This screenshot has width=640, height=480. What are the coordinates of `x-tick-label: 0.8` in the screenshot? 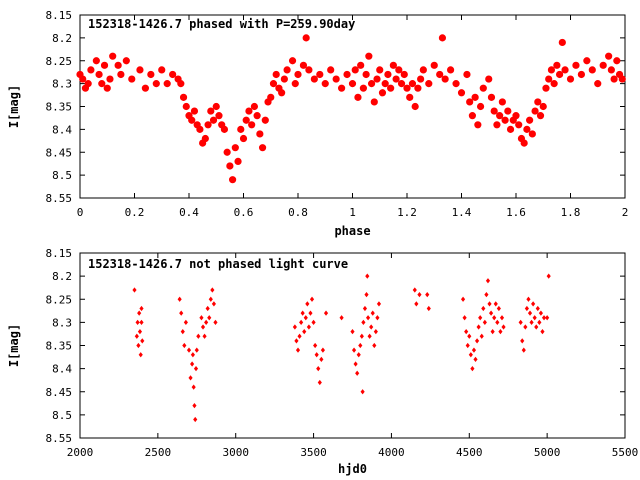 It's located at (298, 212).